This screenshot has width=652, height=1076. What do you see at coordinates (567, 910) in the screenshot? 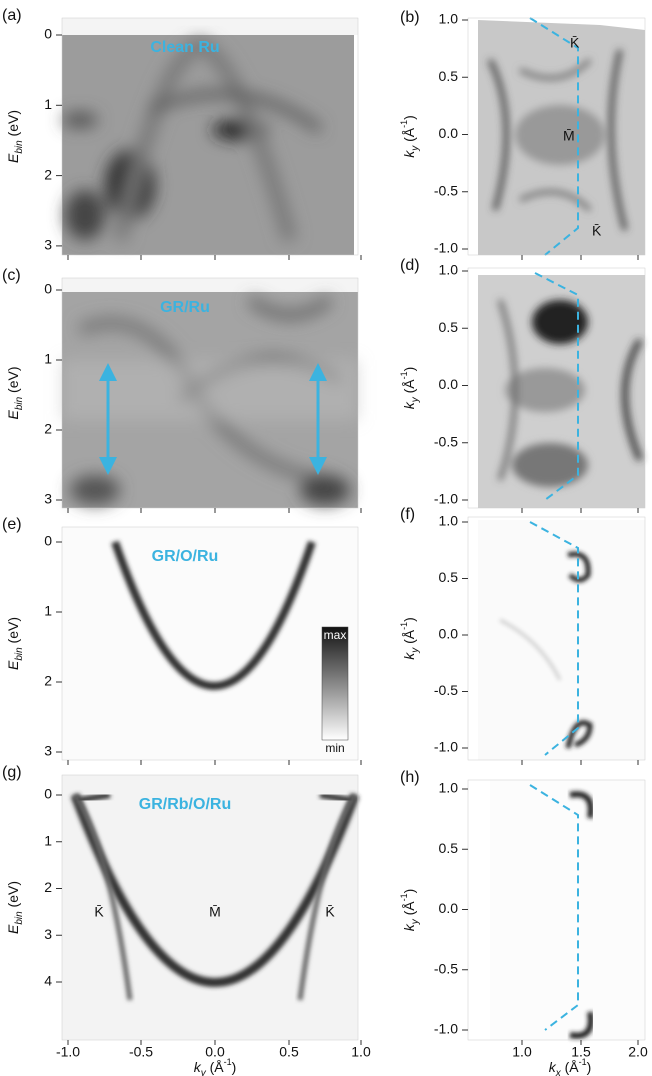
I see `image-h` at bounding box center [567, 910].